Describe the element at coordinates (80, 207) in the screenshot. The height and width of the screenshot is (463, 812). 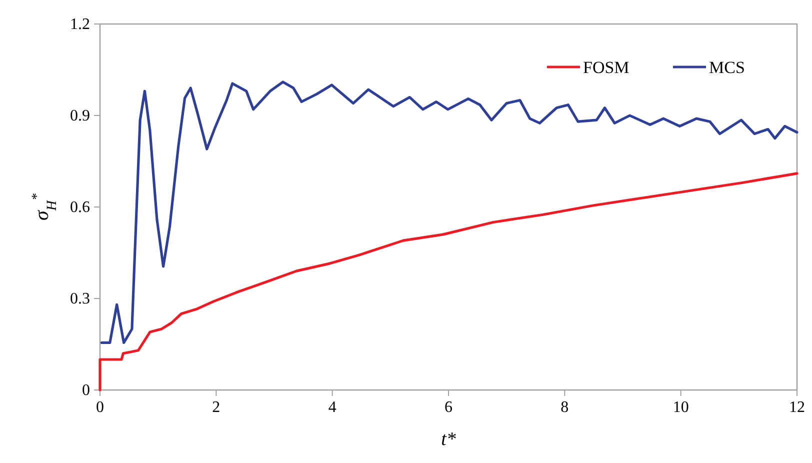
I see `y-tick-label: 0.6` at that location.